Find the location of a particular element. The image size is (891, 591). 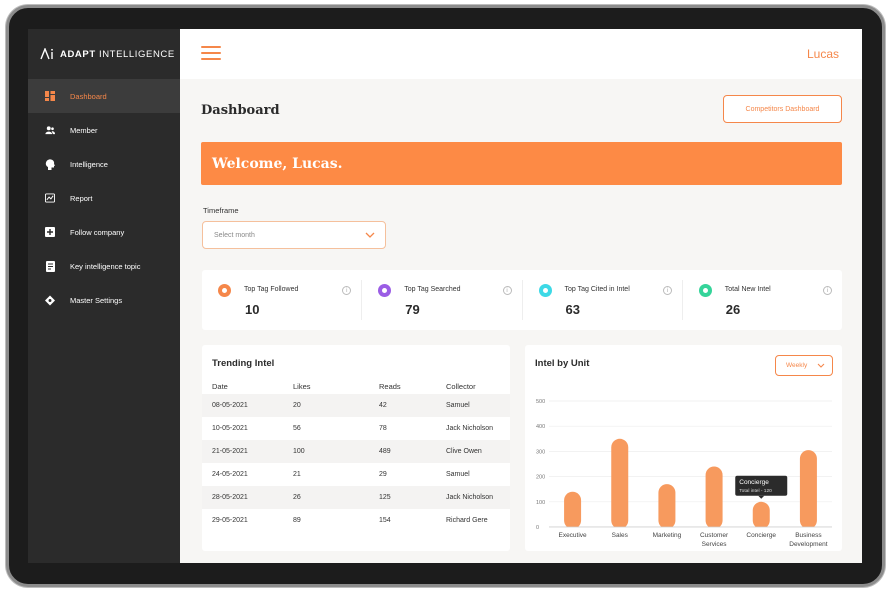

table-row: 28-05-2021 26 125 Jack Nicholson is located at coordinates (356, 497).